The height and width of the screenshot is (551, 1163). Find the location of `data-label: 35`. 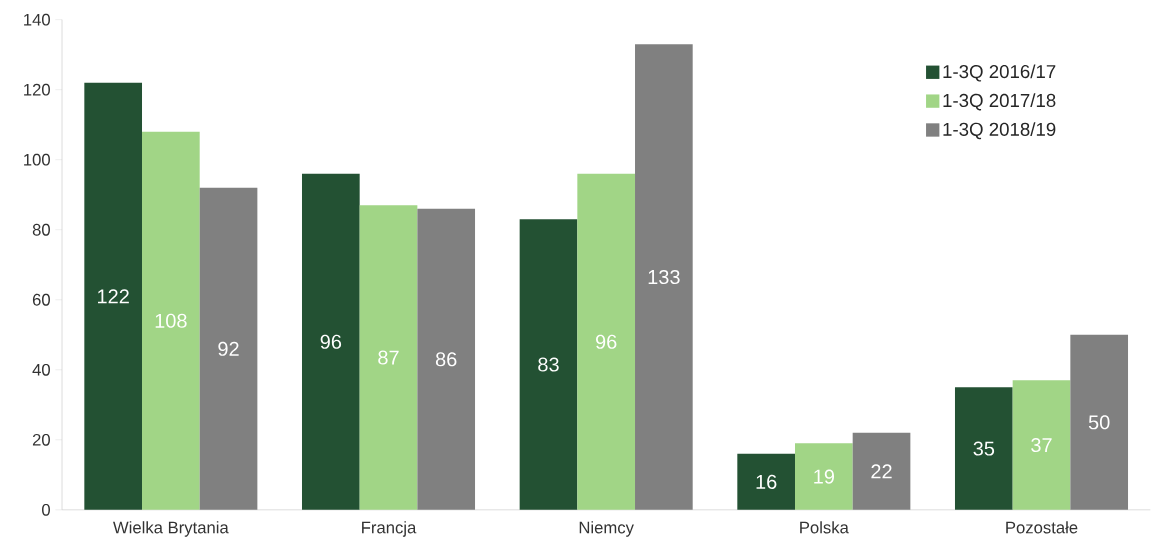

data-label: 35 is located at coordinates (984, 448).